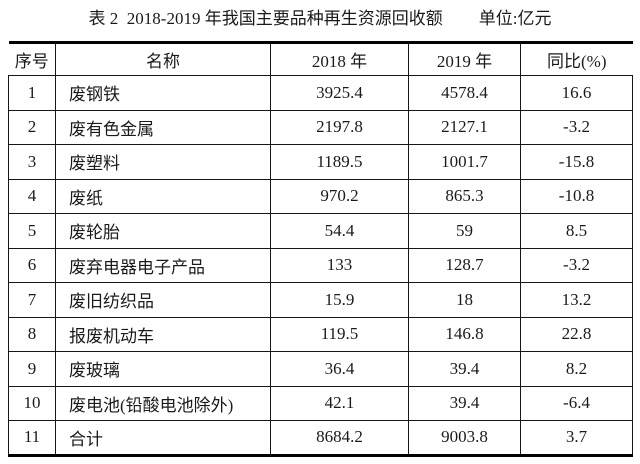  Describe the element at coordinates (163, 438) in the screenshot. I see `cell-name: 合计` at that location.